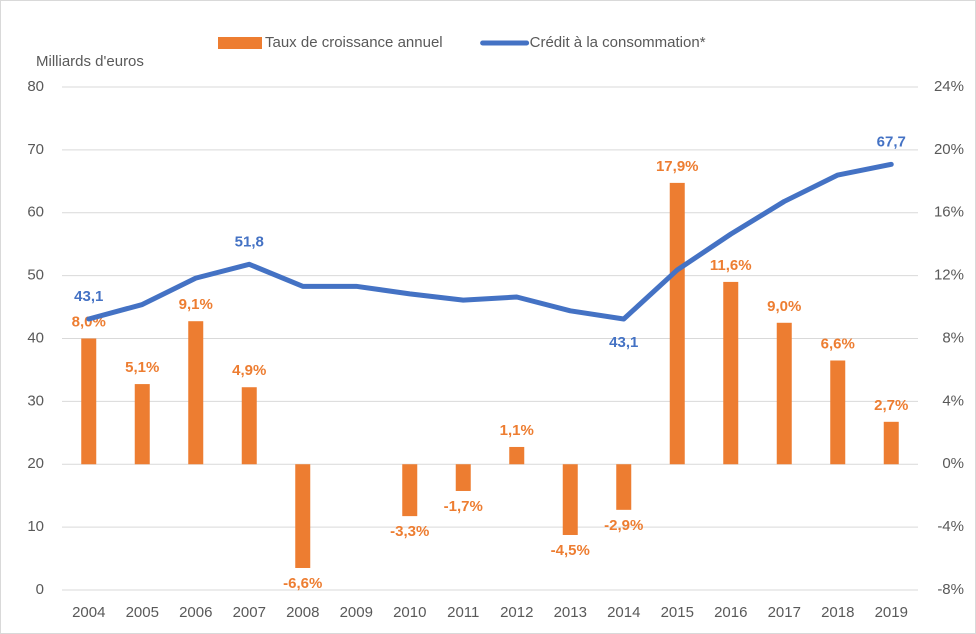 The image size is (976, 634). I want to click on x-tick-label: 2011, so click(463, 612).